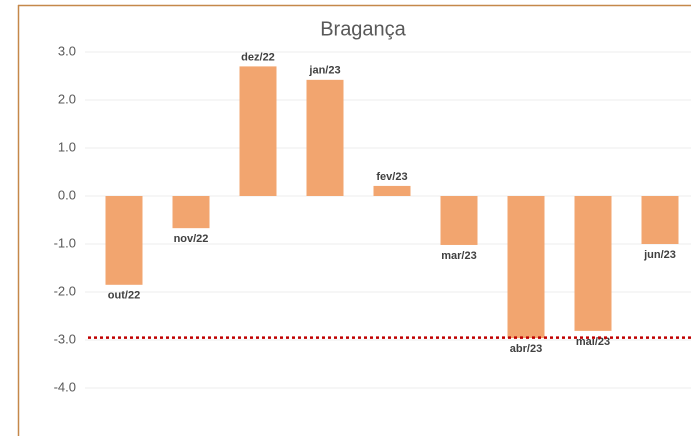  I want to click on category-label: mai/23, so click(593, 342).